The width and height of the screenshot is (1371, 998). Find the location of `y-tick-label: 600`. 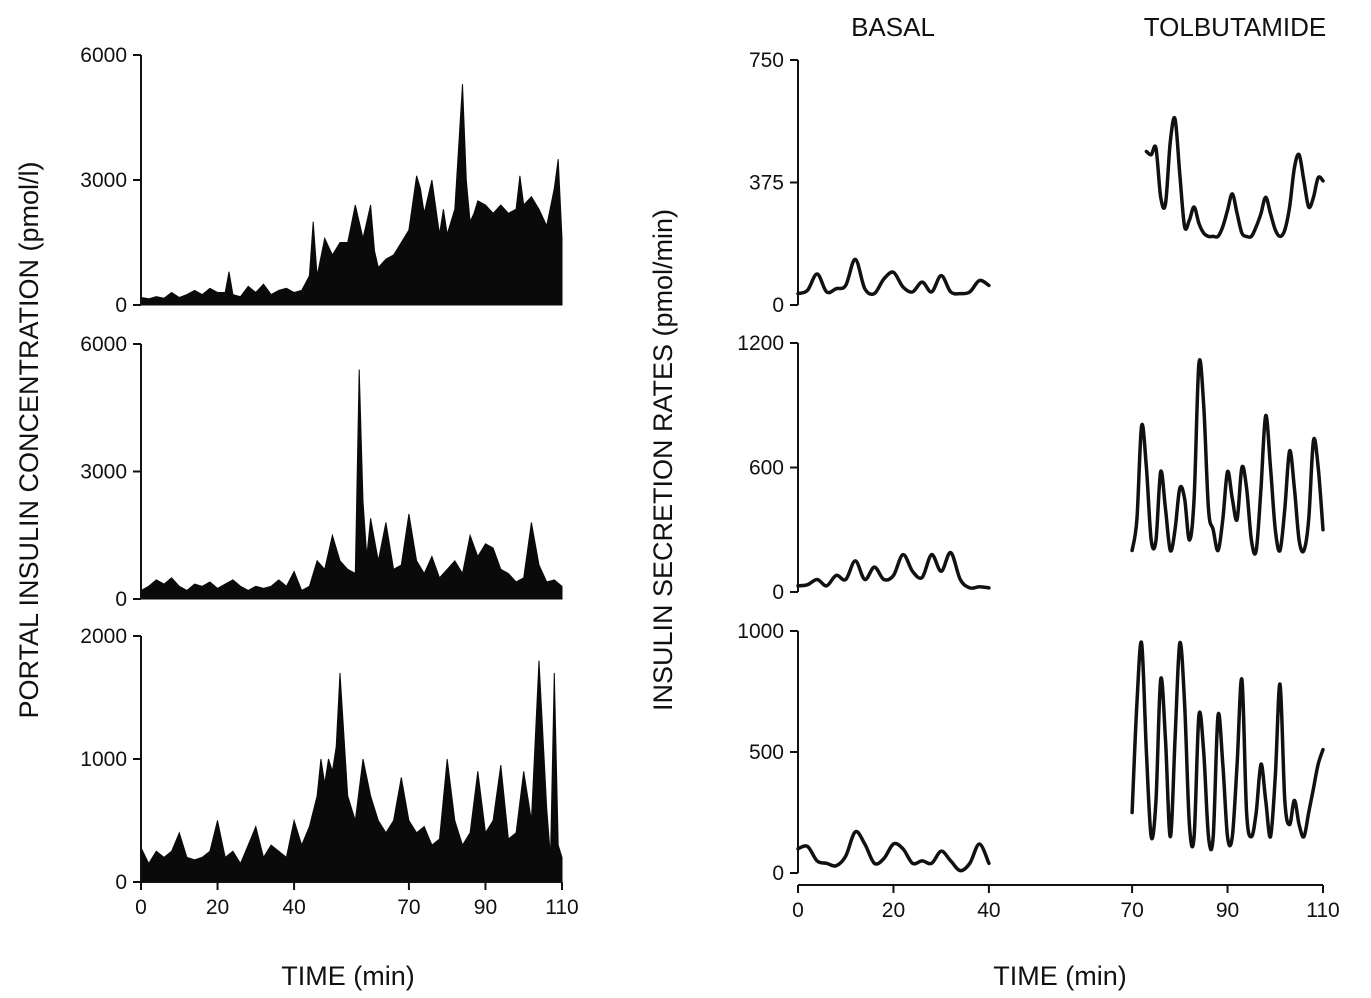

y-tick-label: 600 is located at coordinates (766, 468).